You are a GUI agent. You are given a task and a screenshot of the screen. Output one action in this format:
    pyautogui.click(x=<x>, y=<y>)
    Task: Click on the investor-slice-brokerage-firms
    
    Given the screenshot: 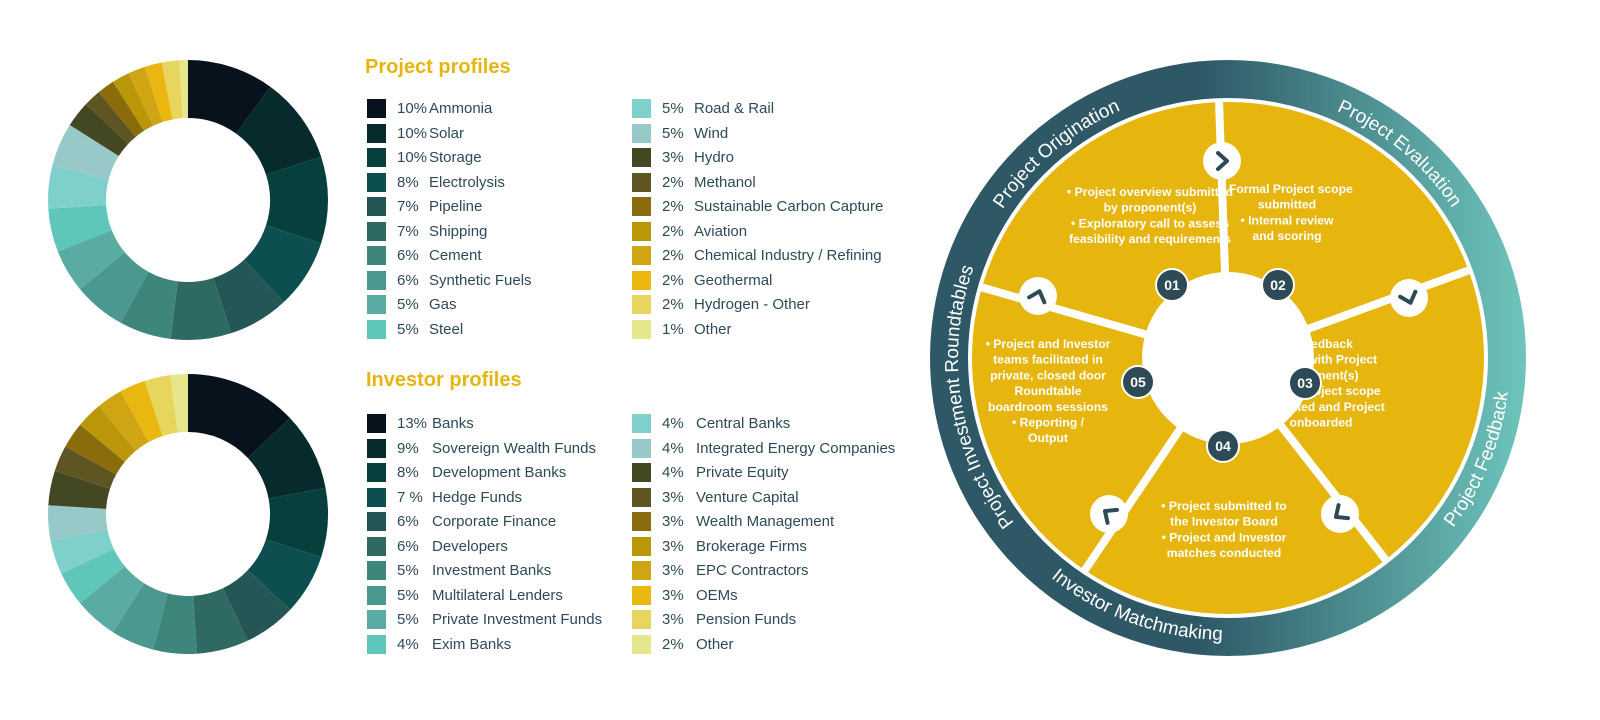 What is the action you would take?
    pyautogui.click(x=108, y=434)
    